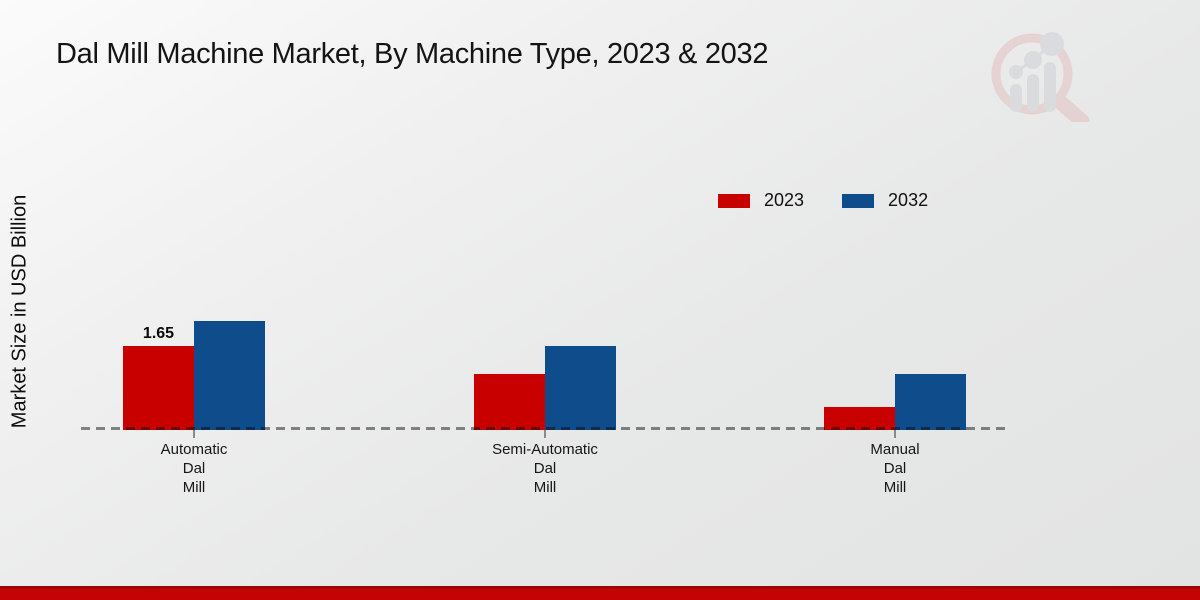 The height and width of the screenshot is (600, 1200). Describe the element at coordinates (930, 402) in the screenshot. I see `bar-2032-manual-dal-mill` at that location.